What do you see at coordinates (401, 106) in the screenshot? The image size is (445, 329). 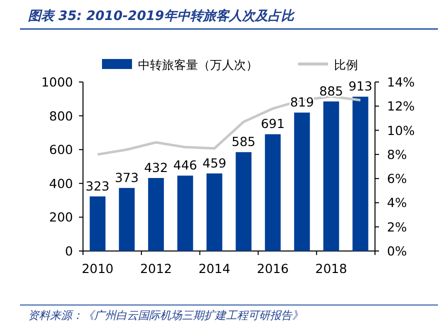 I see `y2-tick-label: 12%` at bounding box center [401, 106].